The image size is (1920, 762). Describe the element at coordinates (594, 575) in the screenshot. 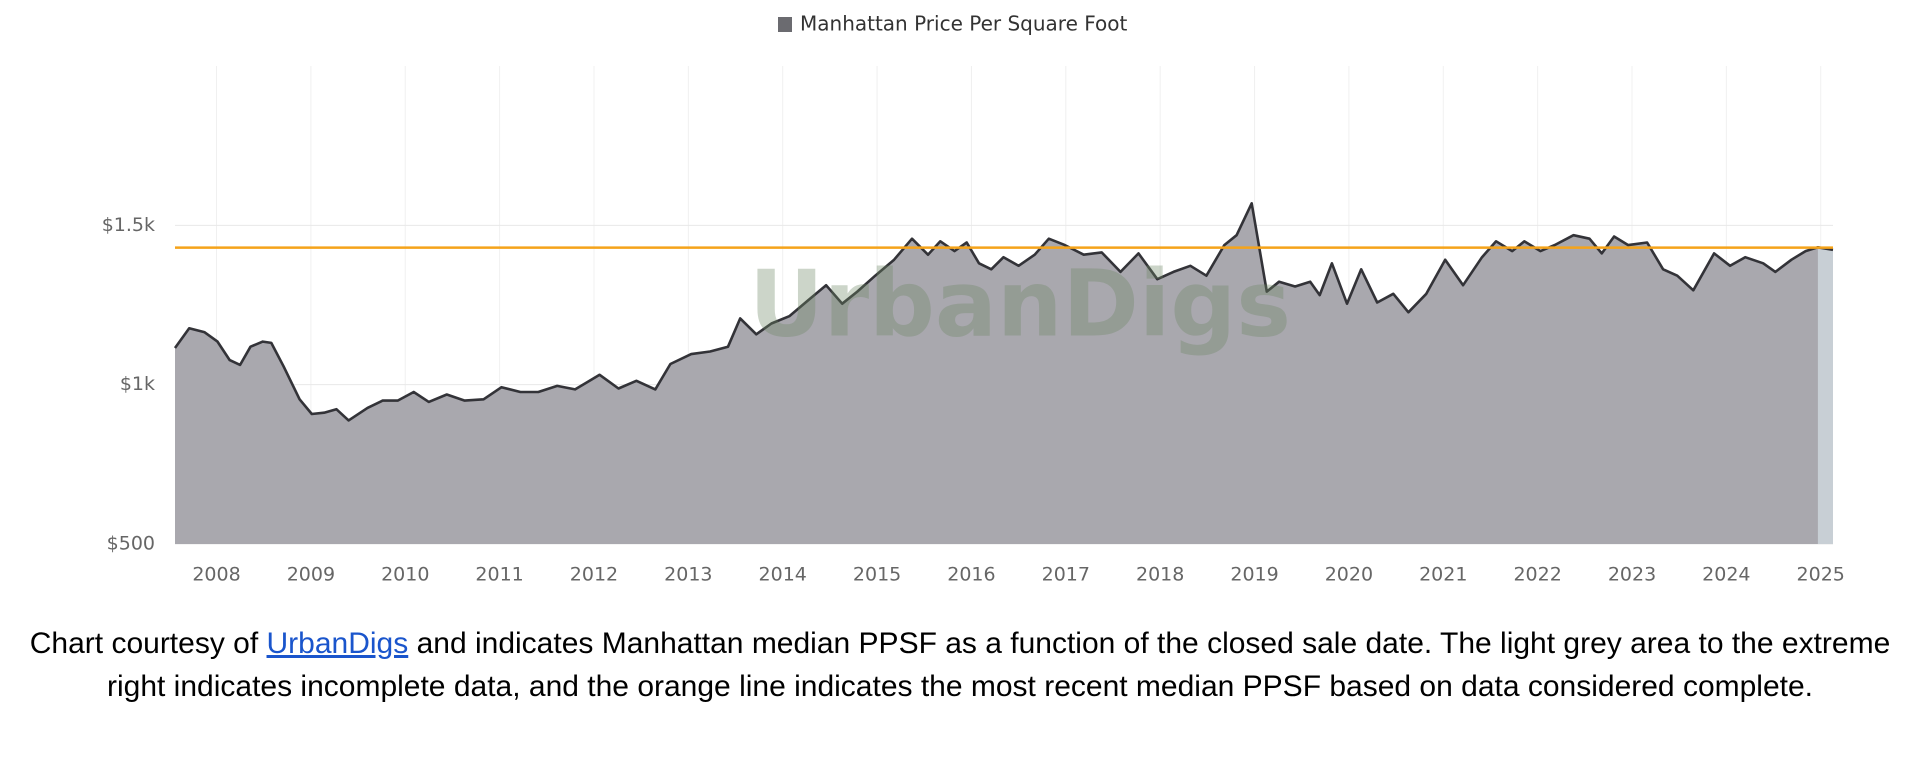

I see `x-tick-label: 2012` at that location.